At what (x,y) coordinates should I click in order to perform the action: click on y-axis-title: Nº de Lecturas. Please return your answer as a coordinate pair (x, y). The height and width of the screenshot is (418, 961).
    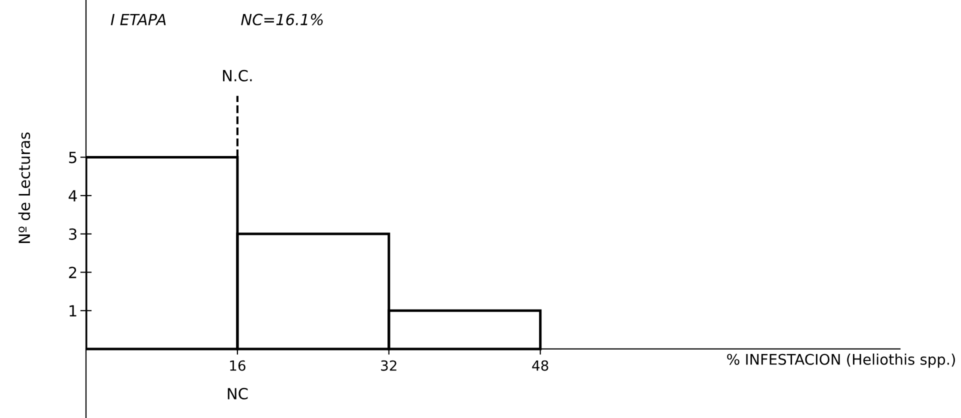
    Looking at the image, I should click on (24, 187).